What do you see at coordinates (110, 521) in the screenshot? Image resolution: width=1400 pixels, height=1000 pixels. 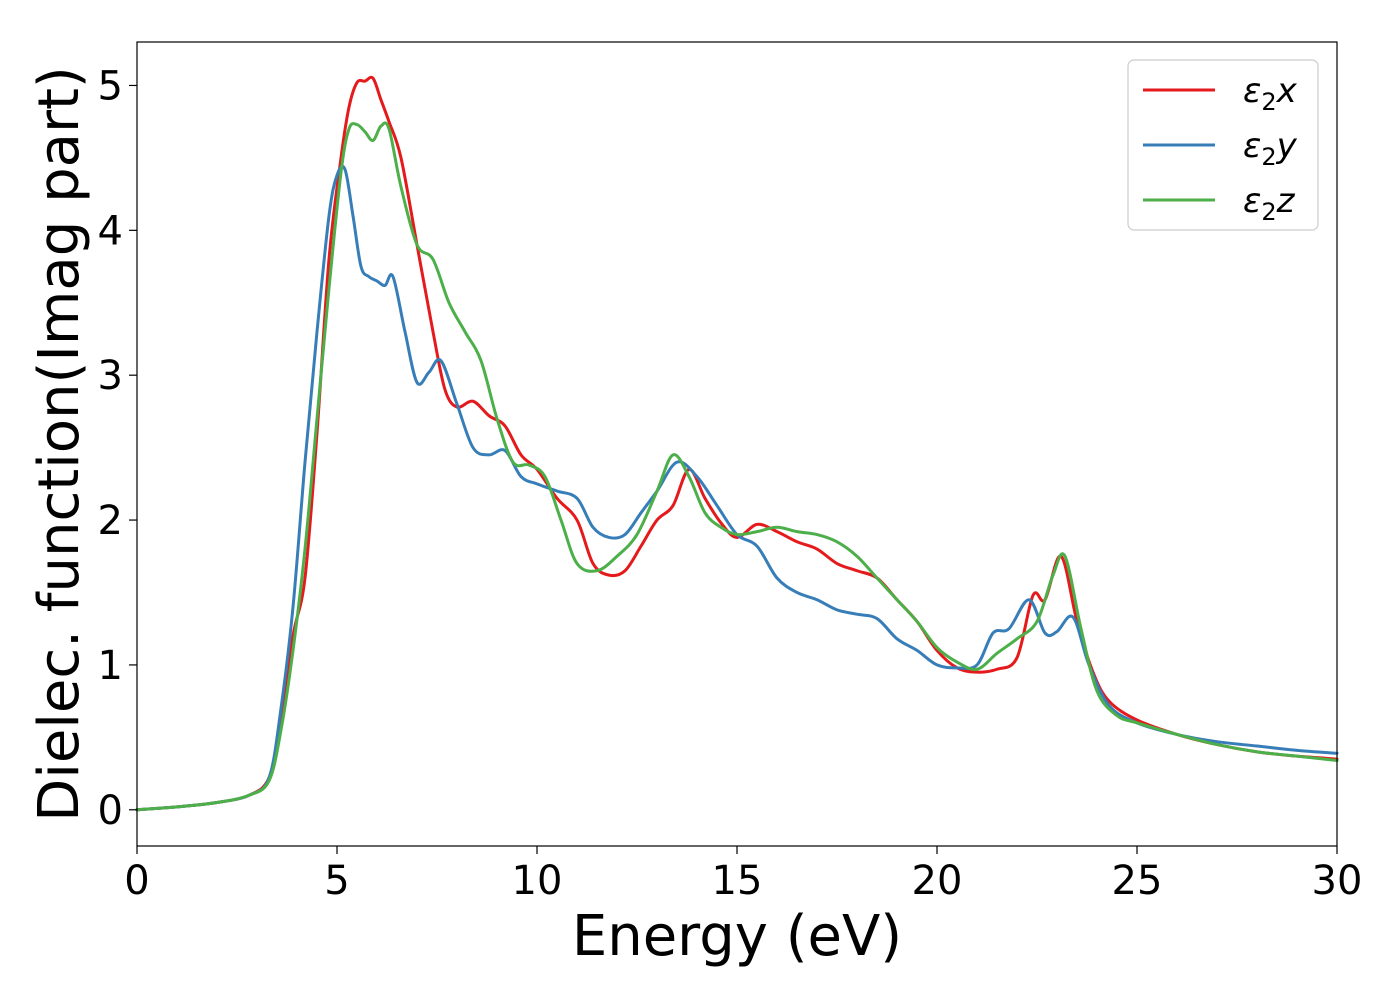 I see `y-tick-label: 2` at bounding box center [110, 521].